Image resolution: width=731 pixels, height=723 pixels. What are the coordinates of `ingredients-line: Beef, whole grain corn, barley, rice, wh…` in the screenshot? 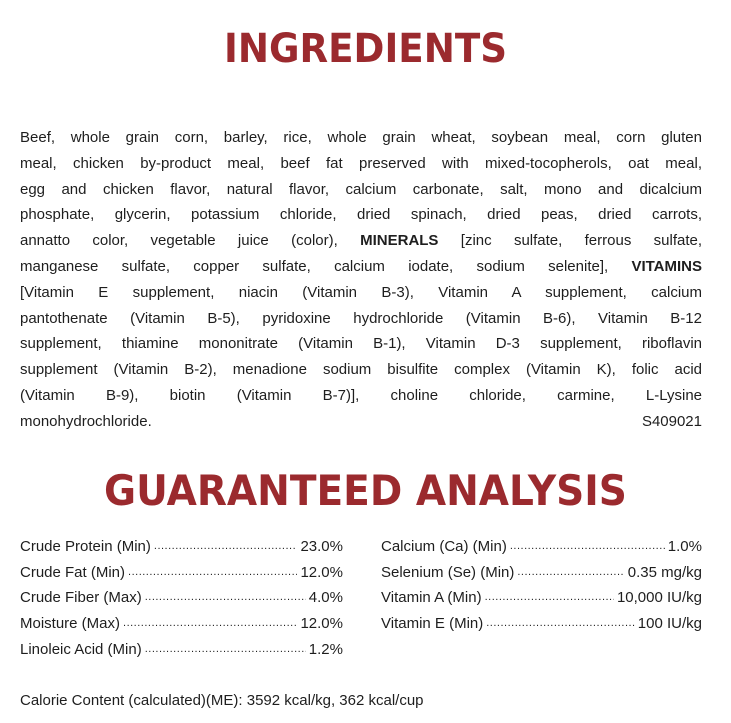 It's located at (361, 138).